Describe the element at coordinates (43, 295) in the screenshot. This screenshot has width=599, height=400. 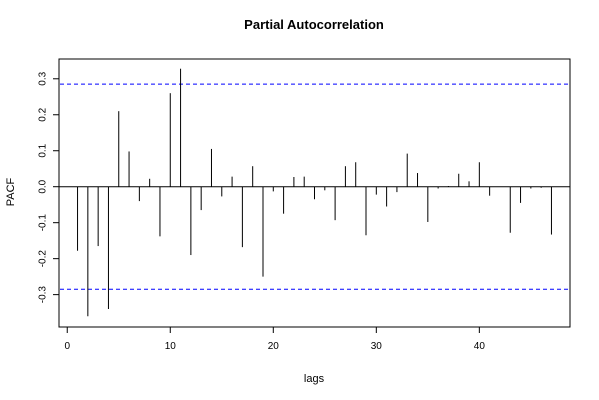
I see `y-tick-label: -0.3` at that location.